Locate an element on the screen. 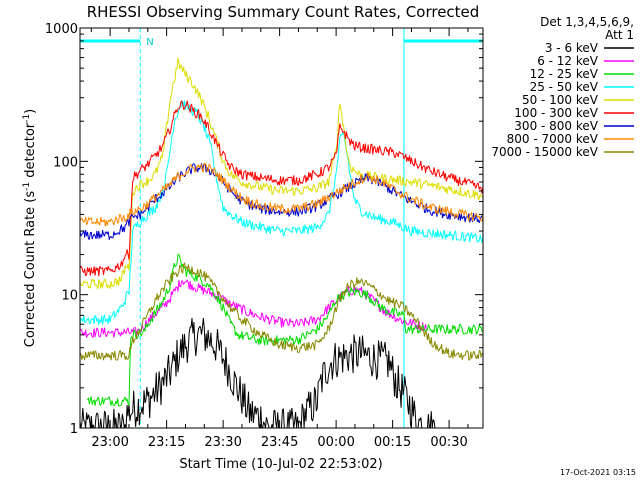 This screenshot has height=480, width=640. x-tick-label: 00:15 is located at coordinates (392, 442).